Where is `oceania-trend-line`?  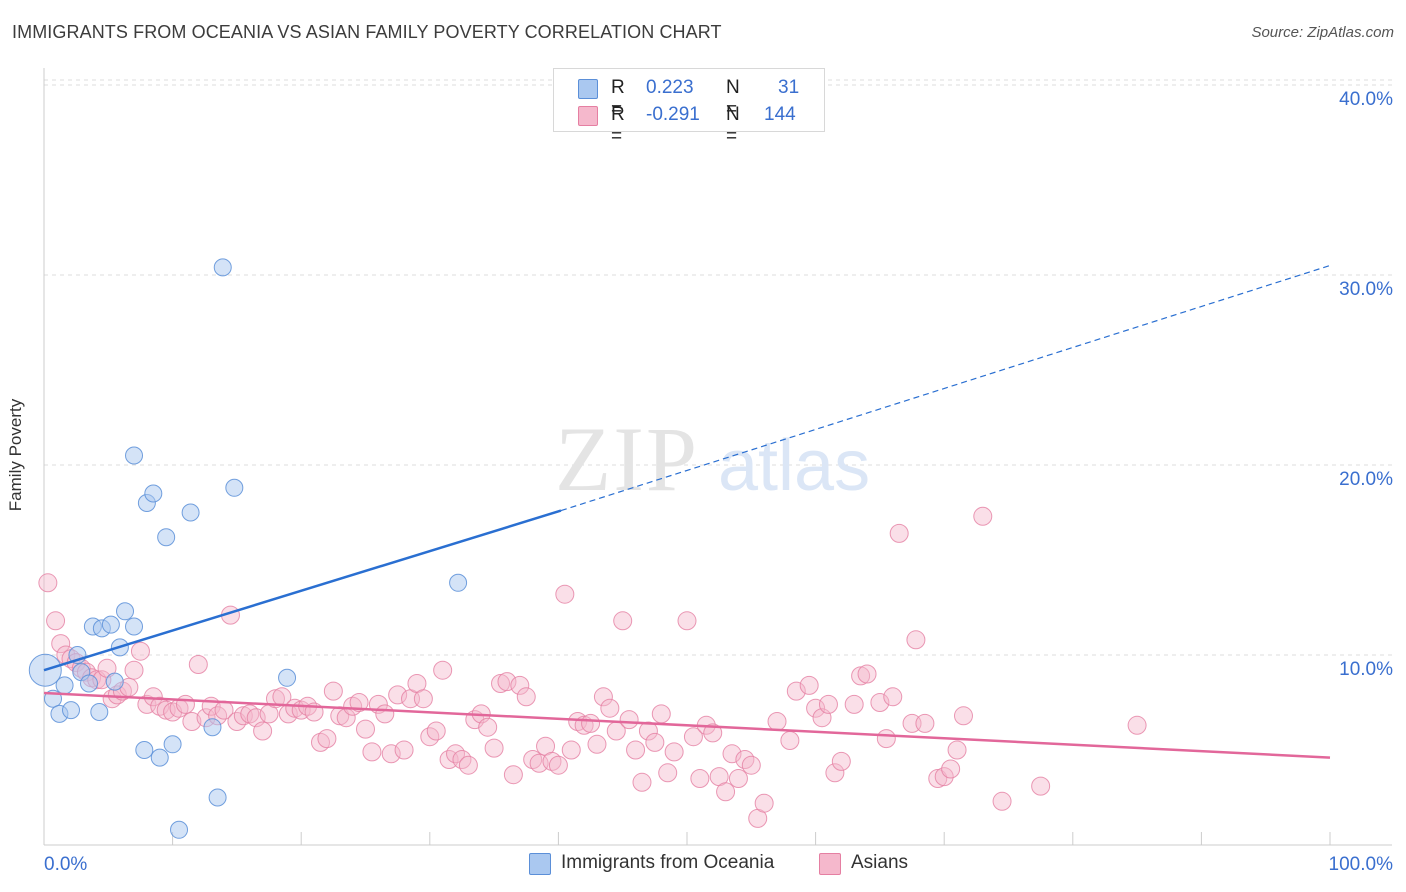 oceania-trend-line is located at coordinates (302, 590).